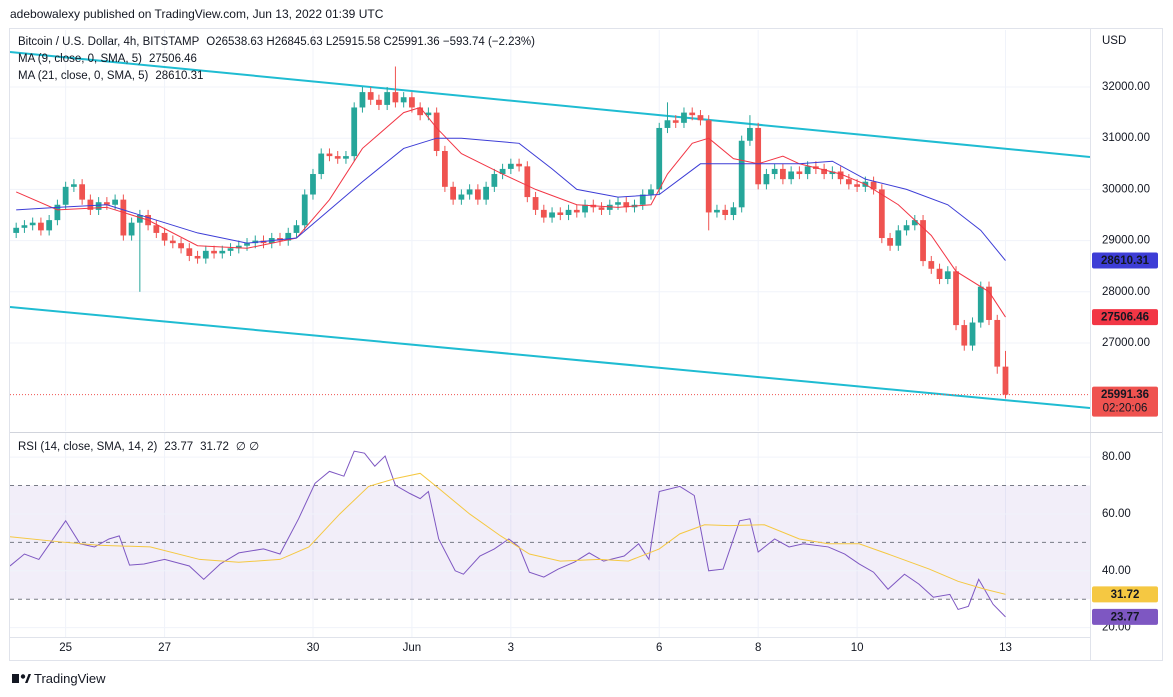  What do you see at coordinates (83, 76) in the screenshot?
I see `legend-entry: MA (21, close, 0, SMA, 5)` at bounding box center [83, 76].